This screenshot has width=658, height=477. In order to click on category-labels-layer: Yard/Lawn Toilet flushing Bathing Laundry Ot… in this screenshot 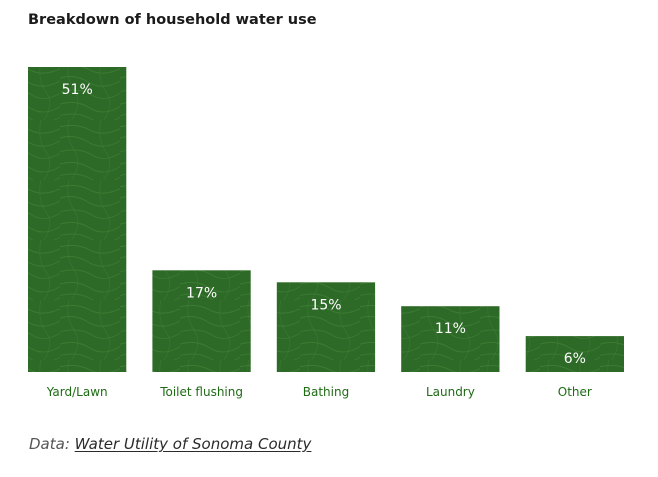, I will do `click(319, 392)`.